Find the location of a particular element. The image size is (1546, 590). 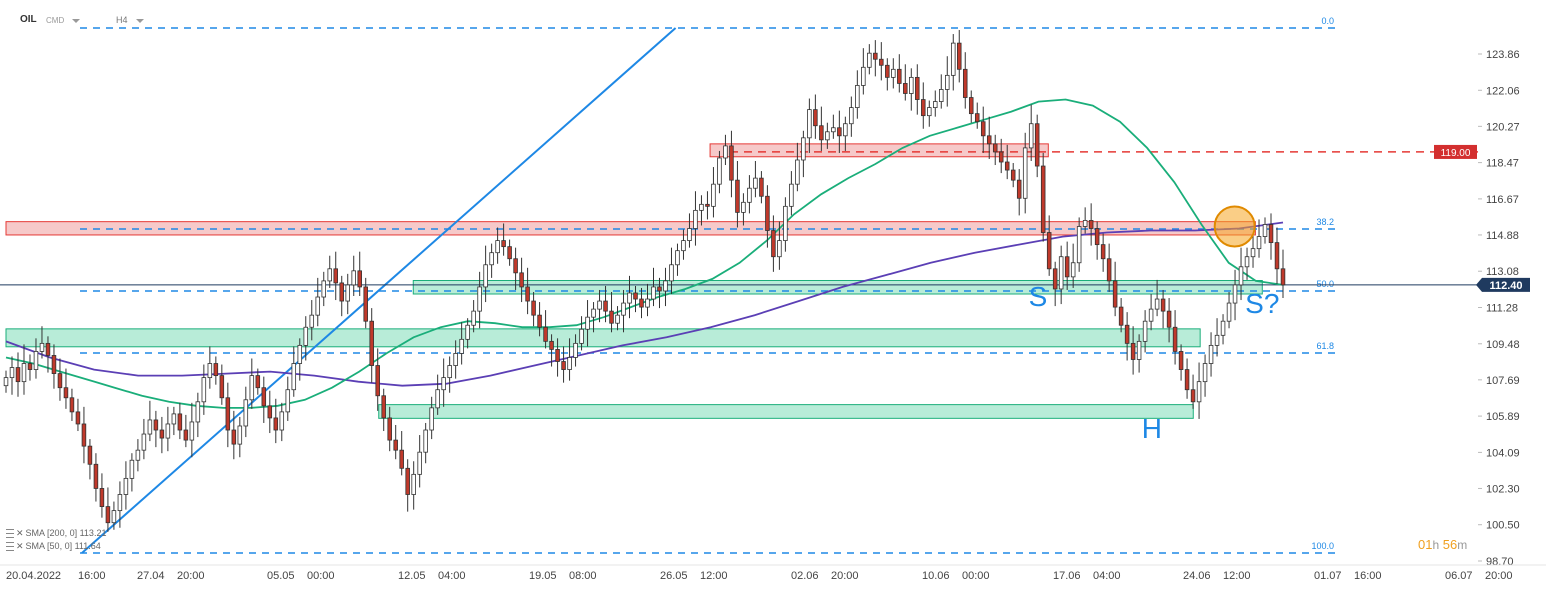

timeframe-dropdown-icon is located at coordinates (140, 21).